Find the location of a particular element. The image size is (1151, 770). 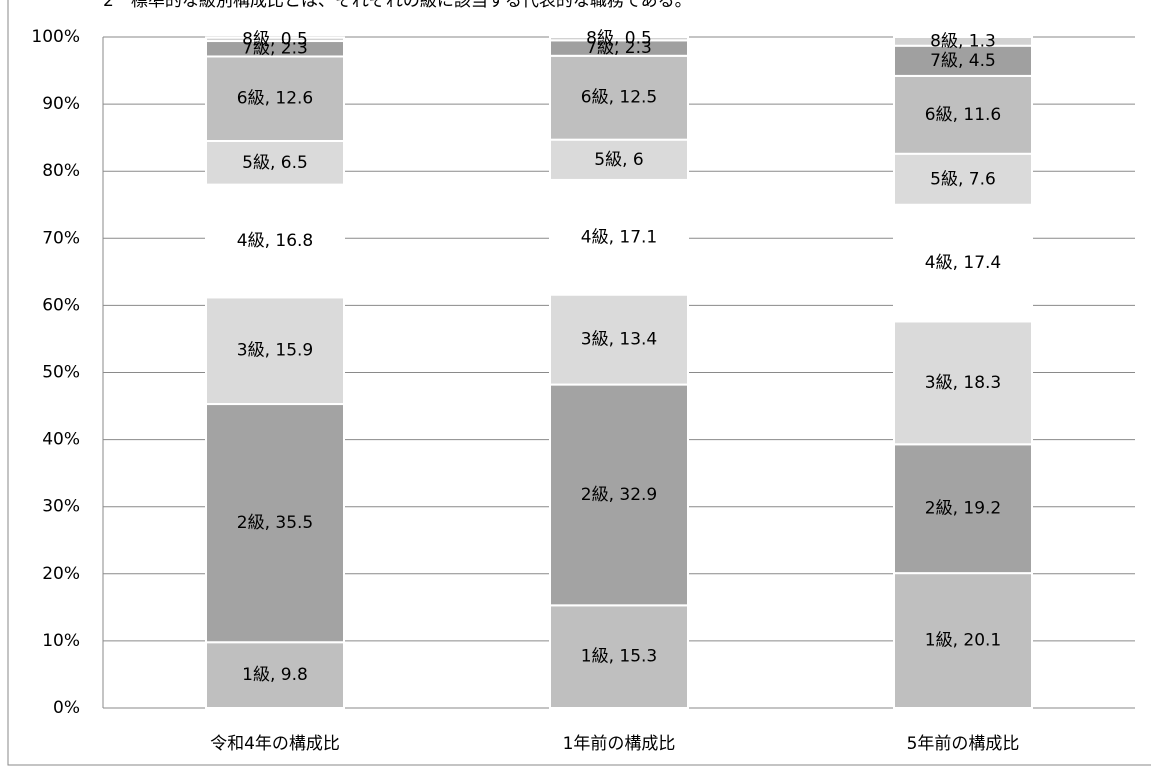

x-tick-label: 1年前の構成比 is located at coordinates (619, 744).